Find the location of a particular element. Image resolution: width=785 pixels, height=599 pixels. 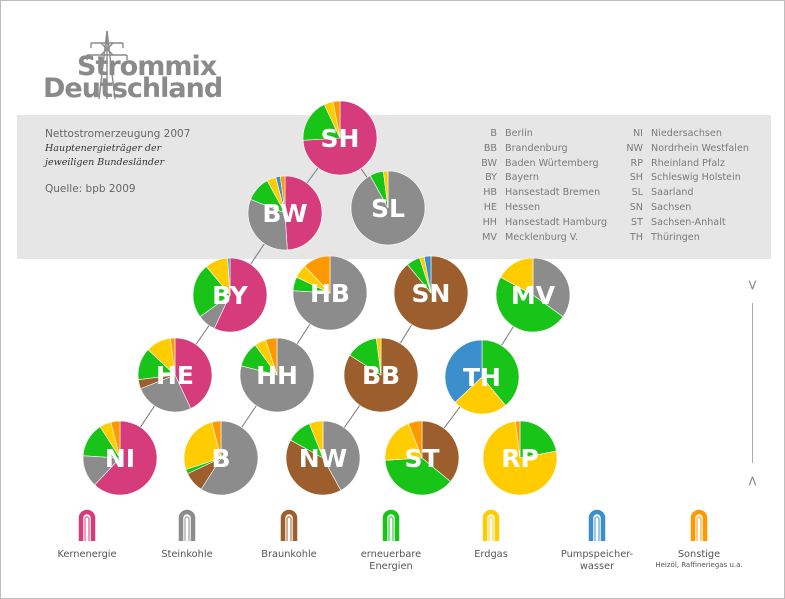

info-subtitle-1: Hauptenergieträger der is located at coordinates (103, 148).